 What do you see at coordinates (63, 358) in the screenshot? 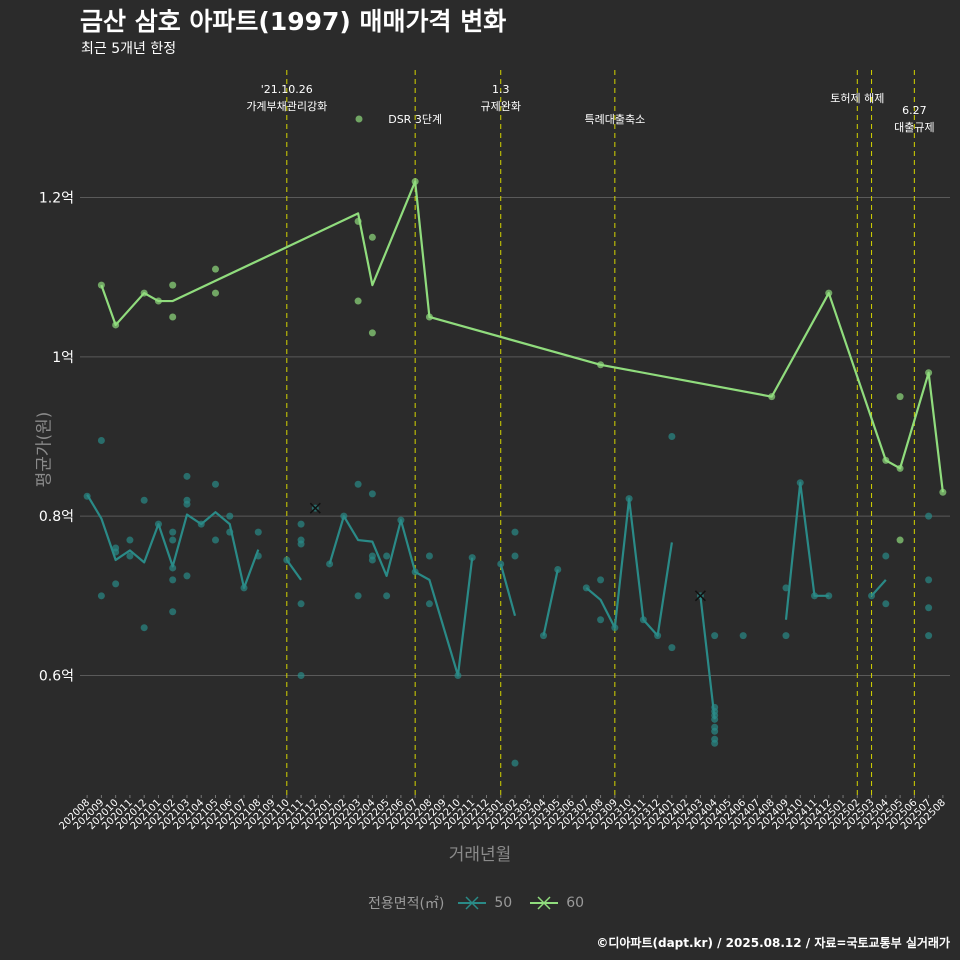
I see `y-tick-label: 1억` at bounding box center [63, 358].